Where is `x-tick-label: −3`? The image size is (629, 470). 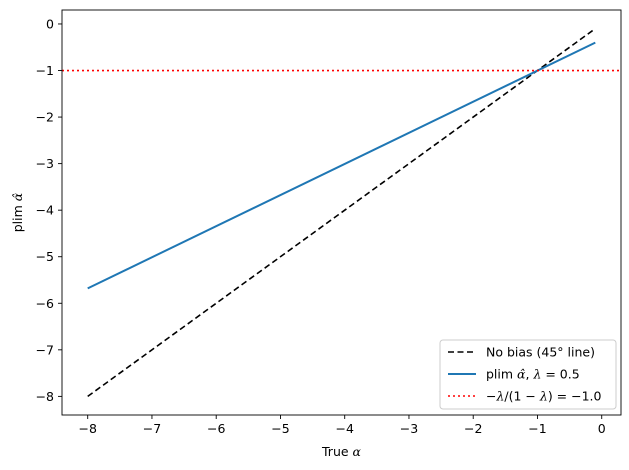
x-tick-label: −3 is located at coordinates (409, 428).